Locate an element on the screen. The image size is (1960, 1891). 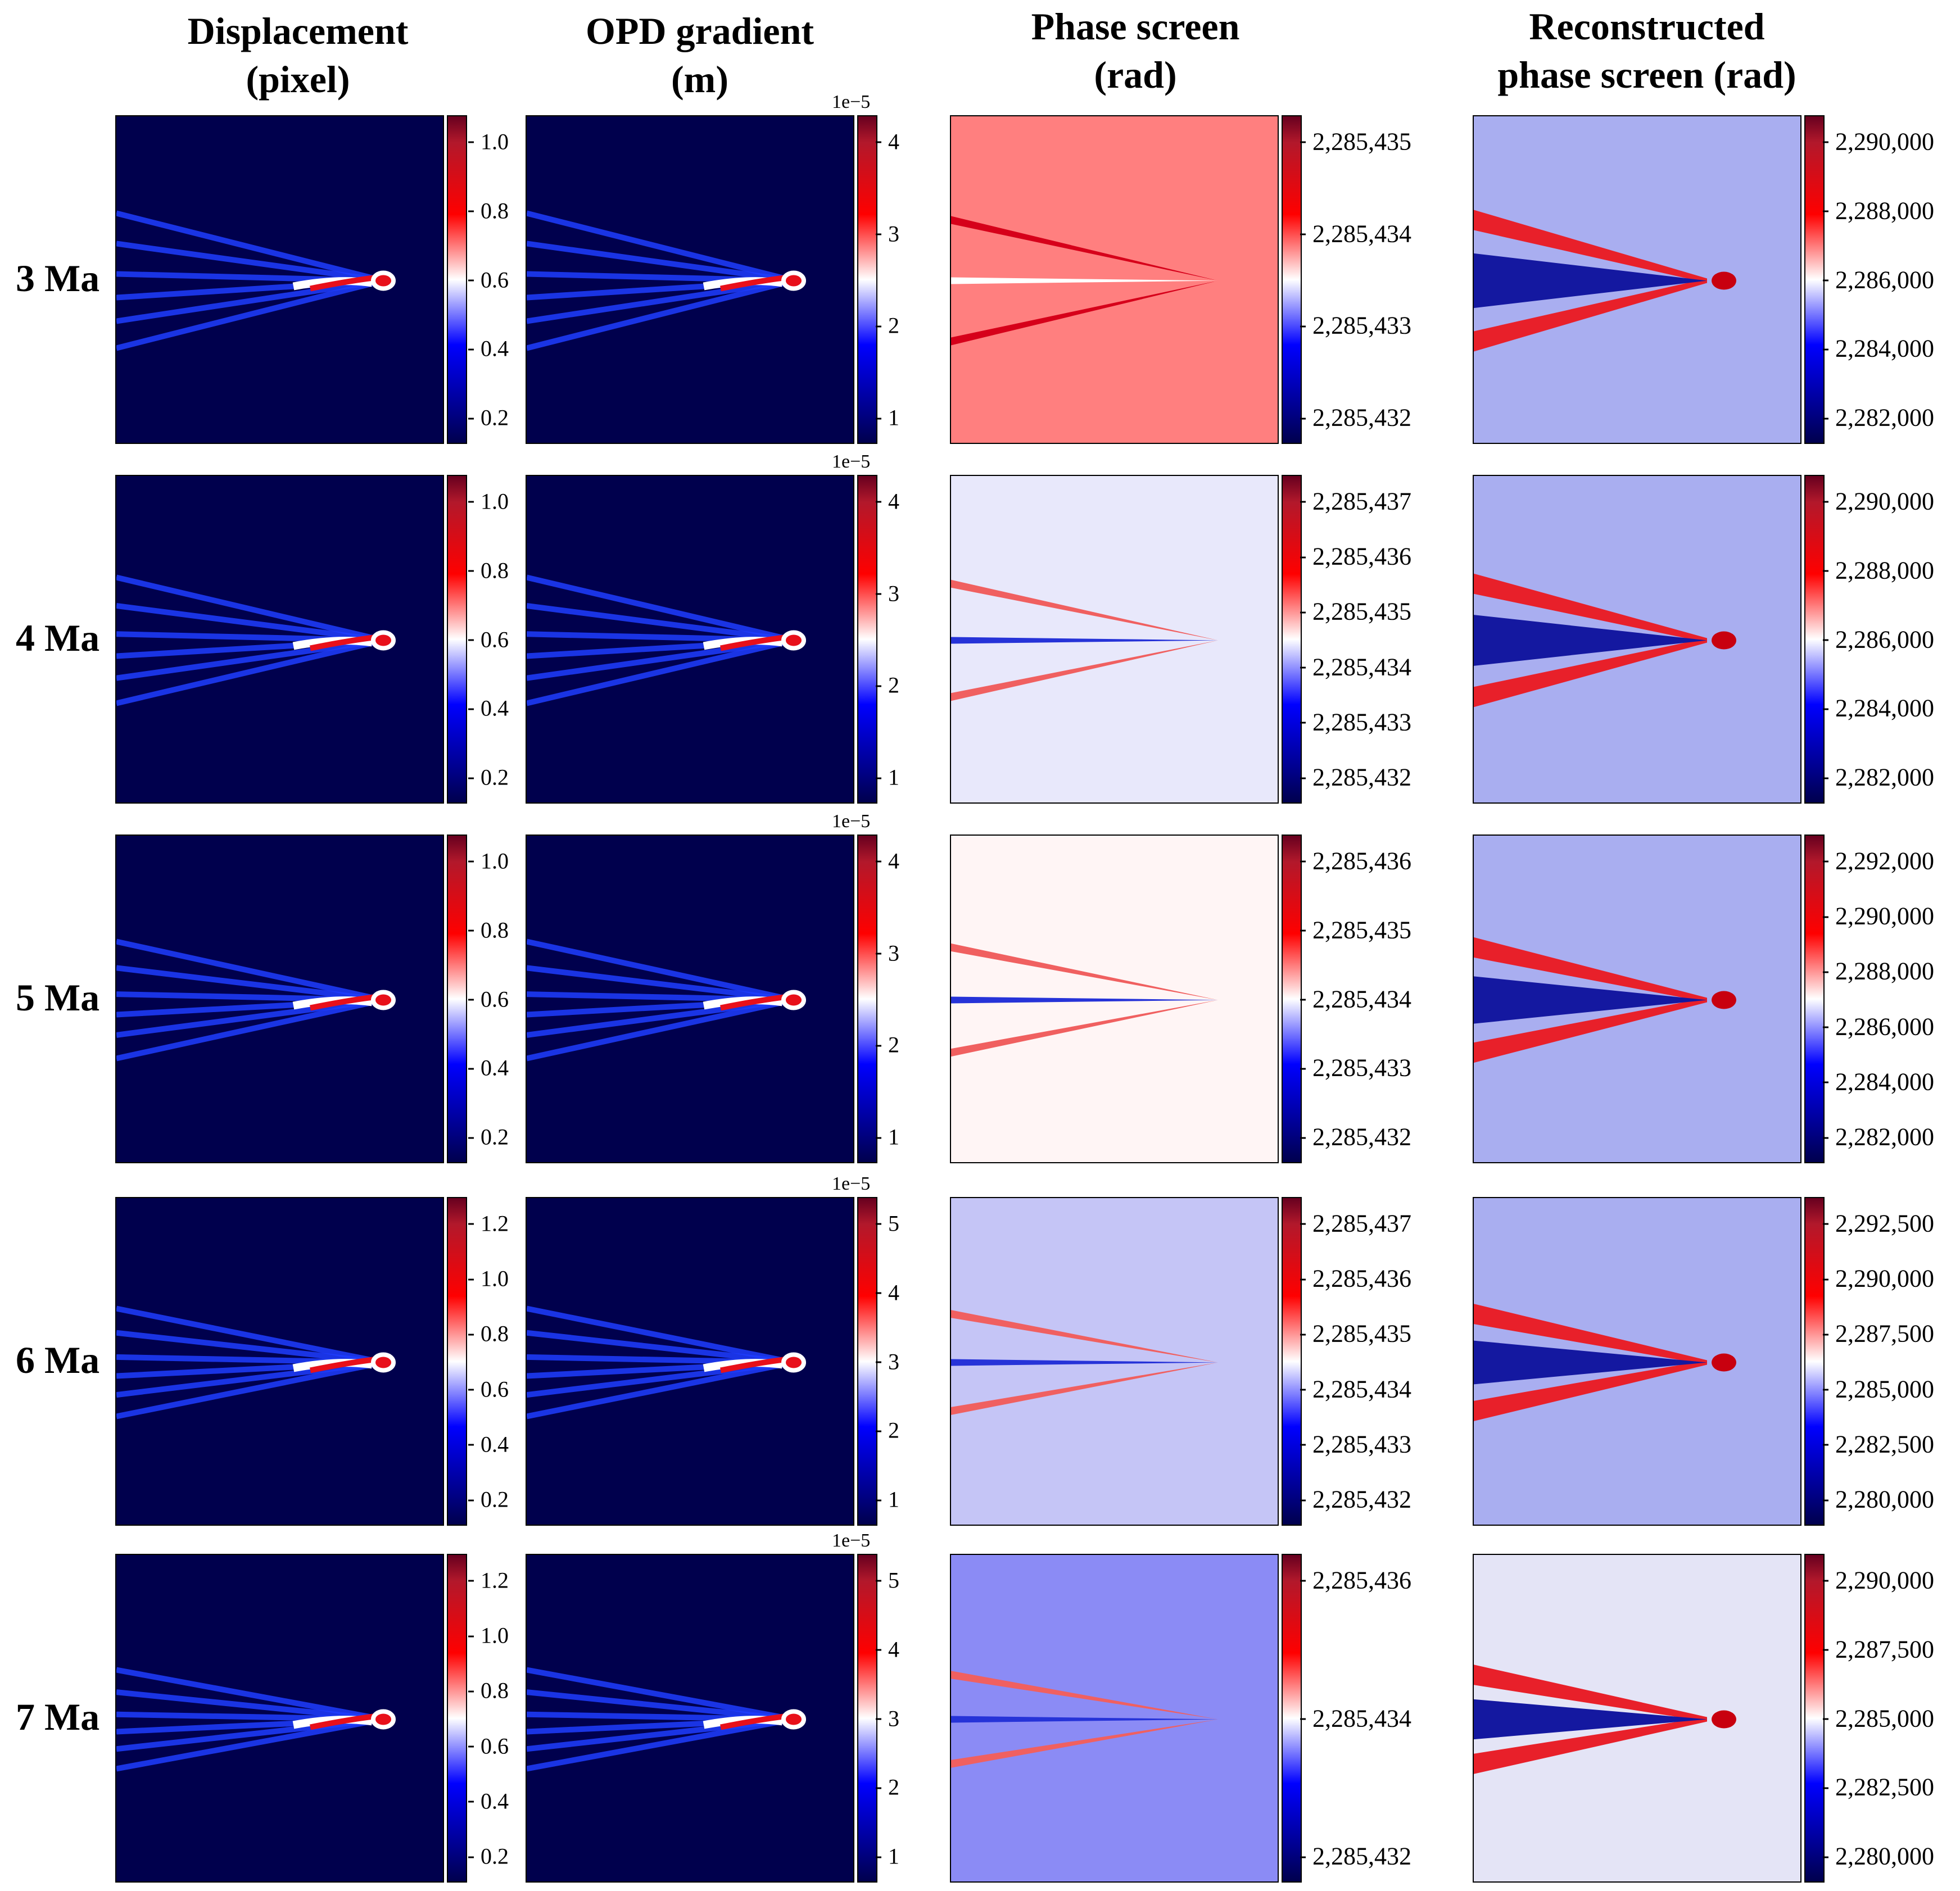
colorbar-tick-label: 3 is located at coordinates (887, 593).